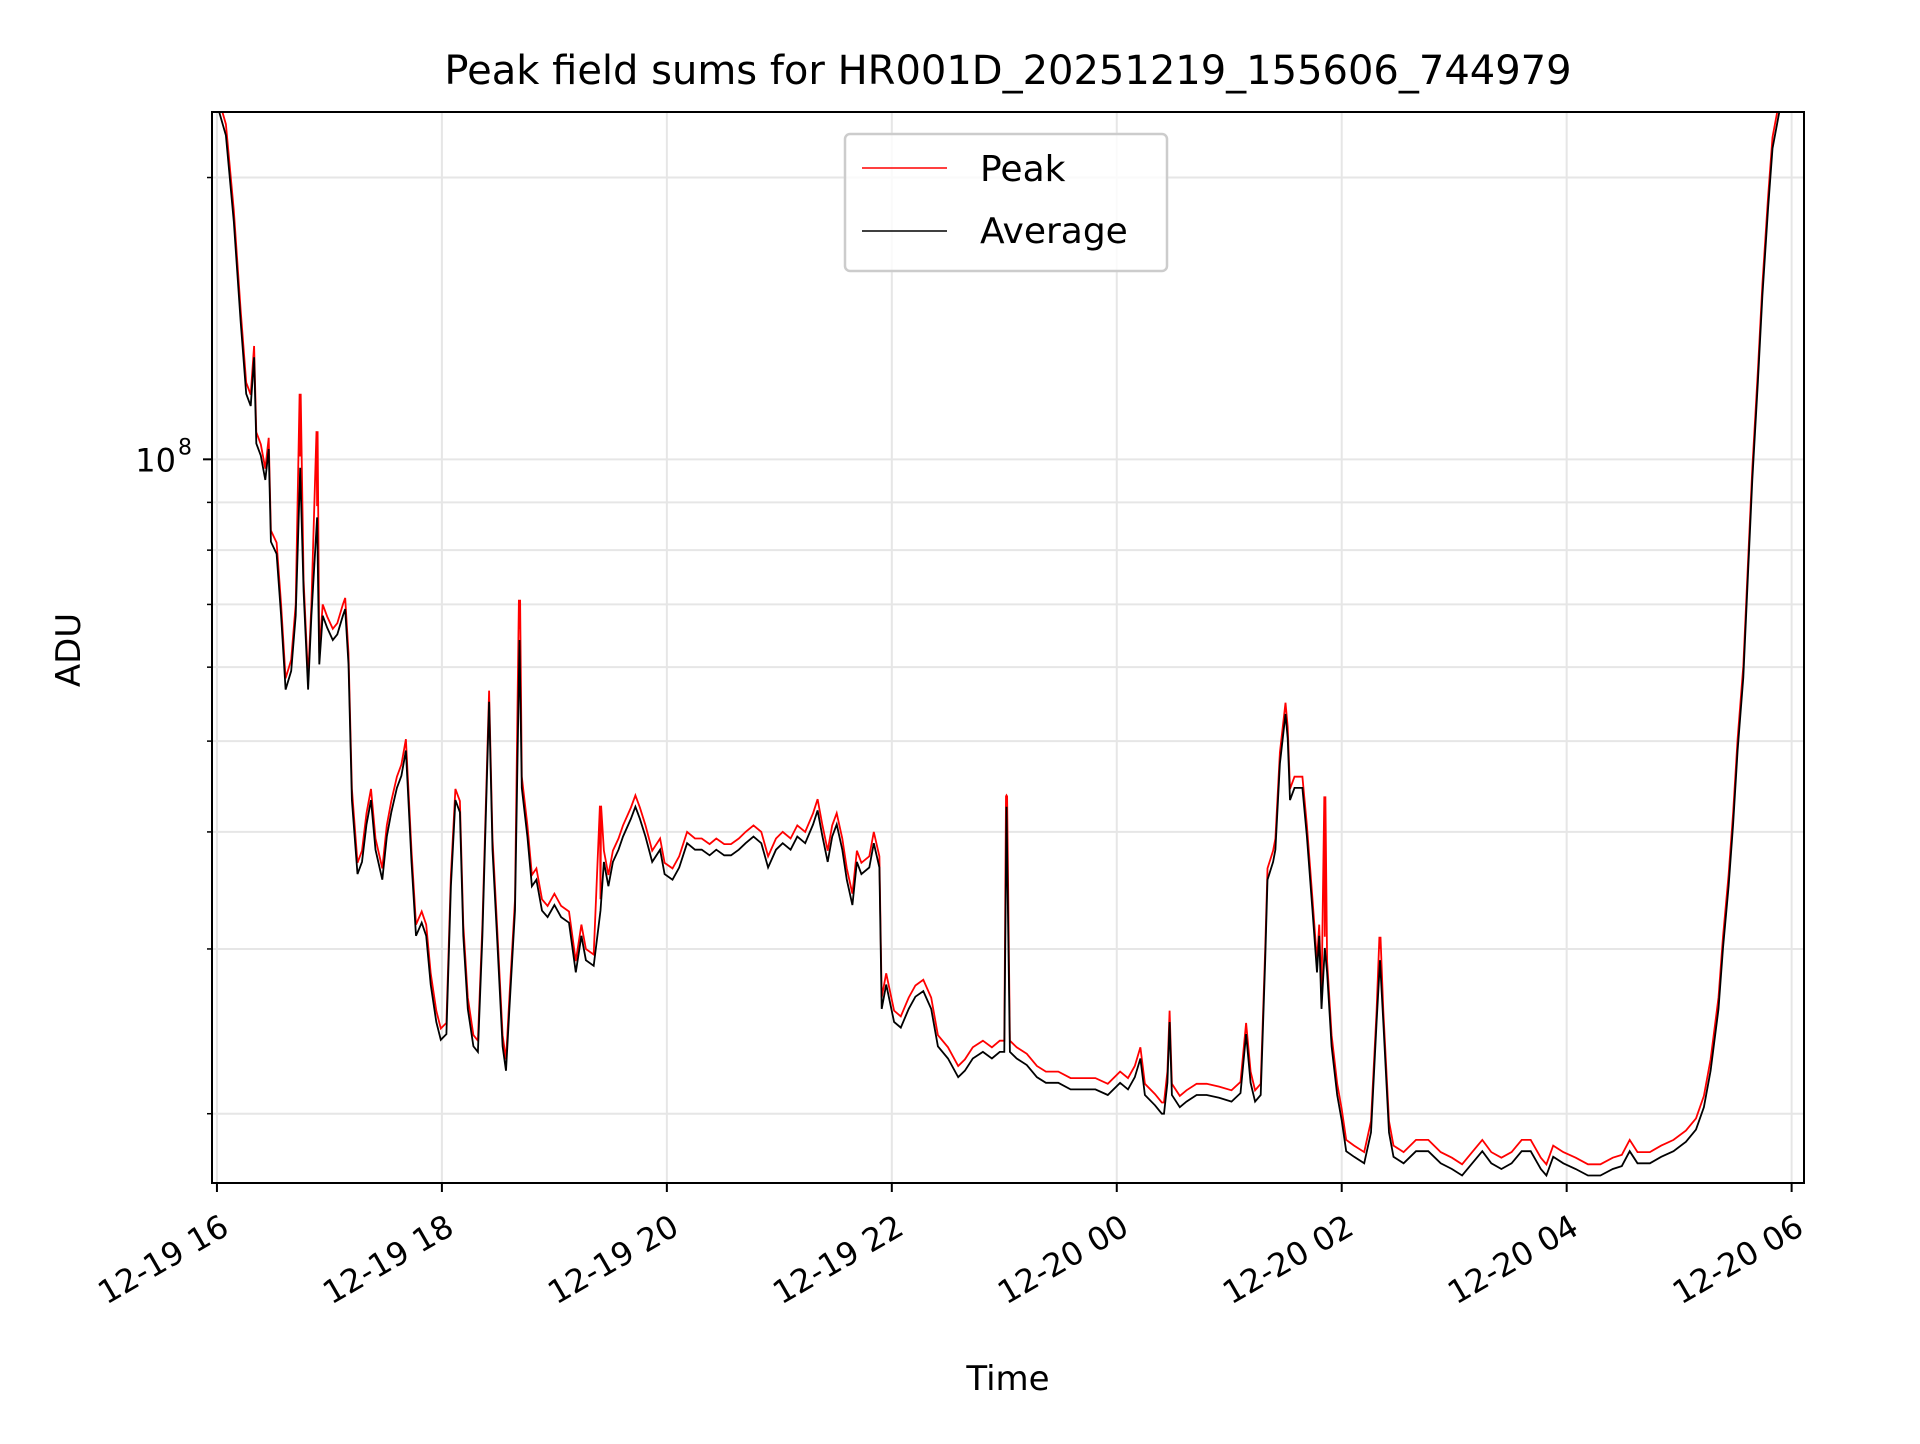 This screenshot has width=1920, height=1444. Describe the element at coordinates (1738, 1259) in the screenshot. I see `x-tick-label: 12-20 06` at that location.